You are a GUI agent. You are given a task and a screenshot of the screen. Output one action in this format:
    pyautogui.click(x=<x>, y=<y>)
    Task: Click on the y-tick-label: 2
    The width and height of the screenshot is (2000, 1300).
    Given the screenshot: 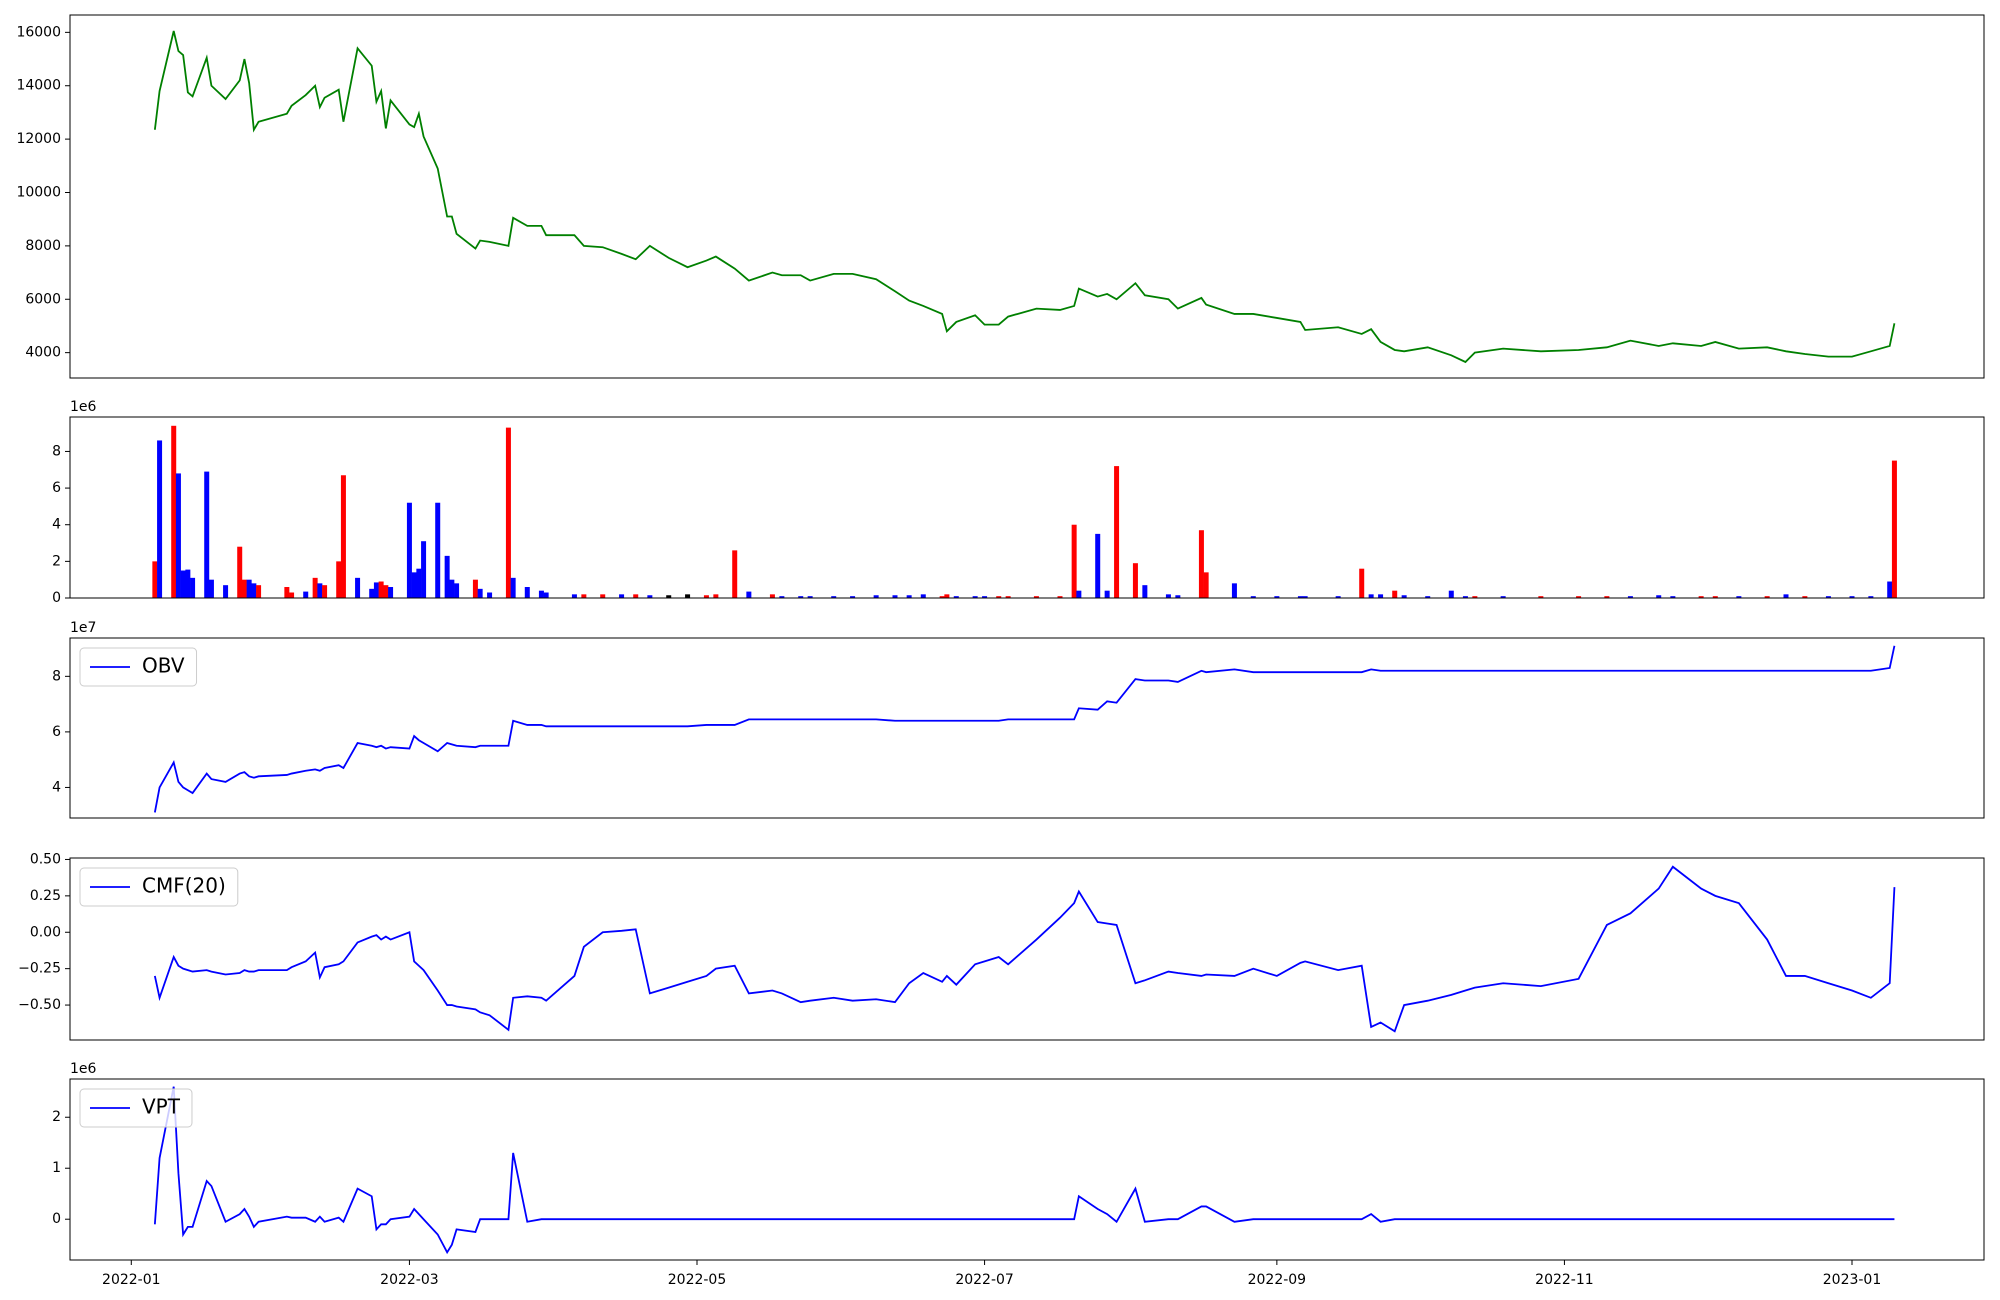 What is the action you would take?
    pyautogui.click(x=56, y=1117)
    